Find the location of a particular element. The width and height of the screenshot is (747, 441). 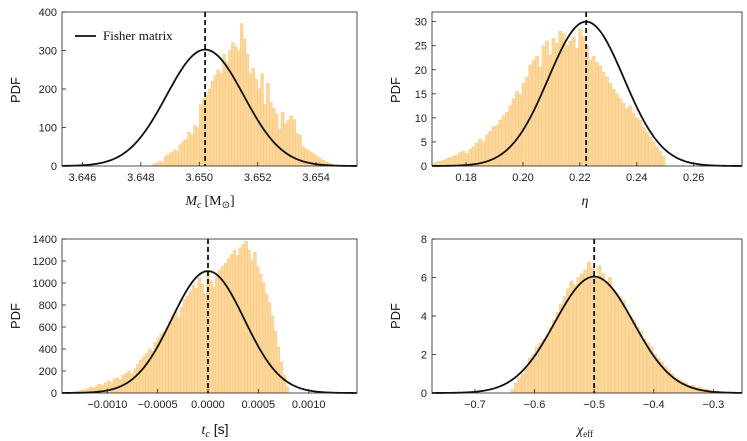

x-tick-label: 0.0005 is located at coordinates (259, 405).